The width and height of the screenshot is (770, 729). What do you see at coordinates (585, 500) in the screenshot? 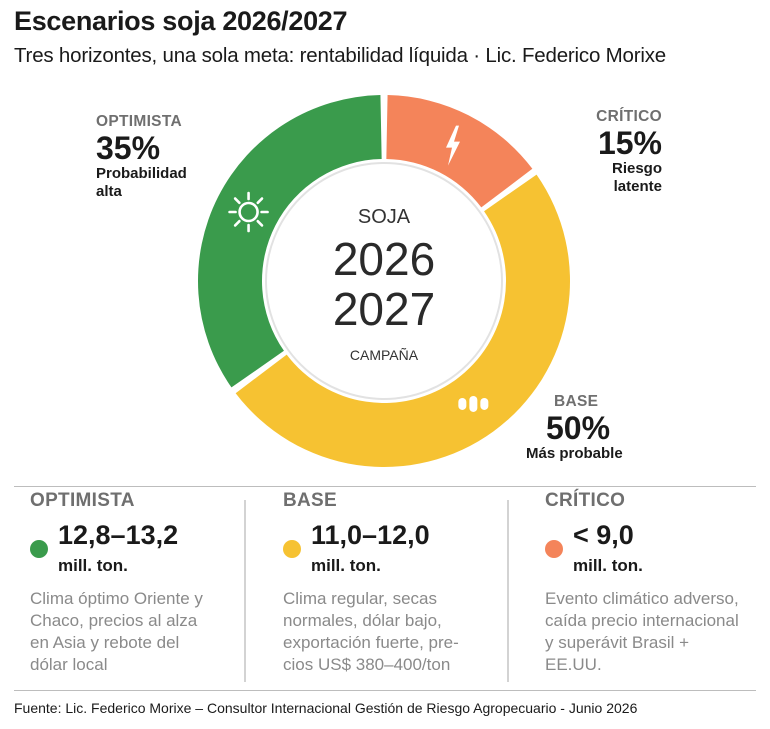
I see `column-critico-name: CRÍTICO` at bounding box center [585, 500].